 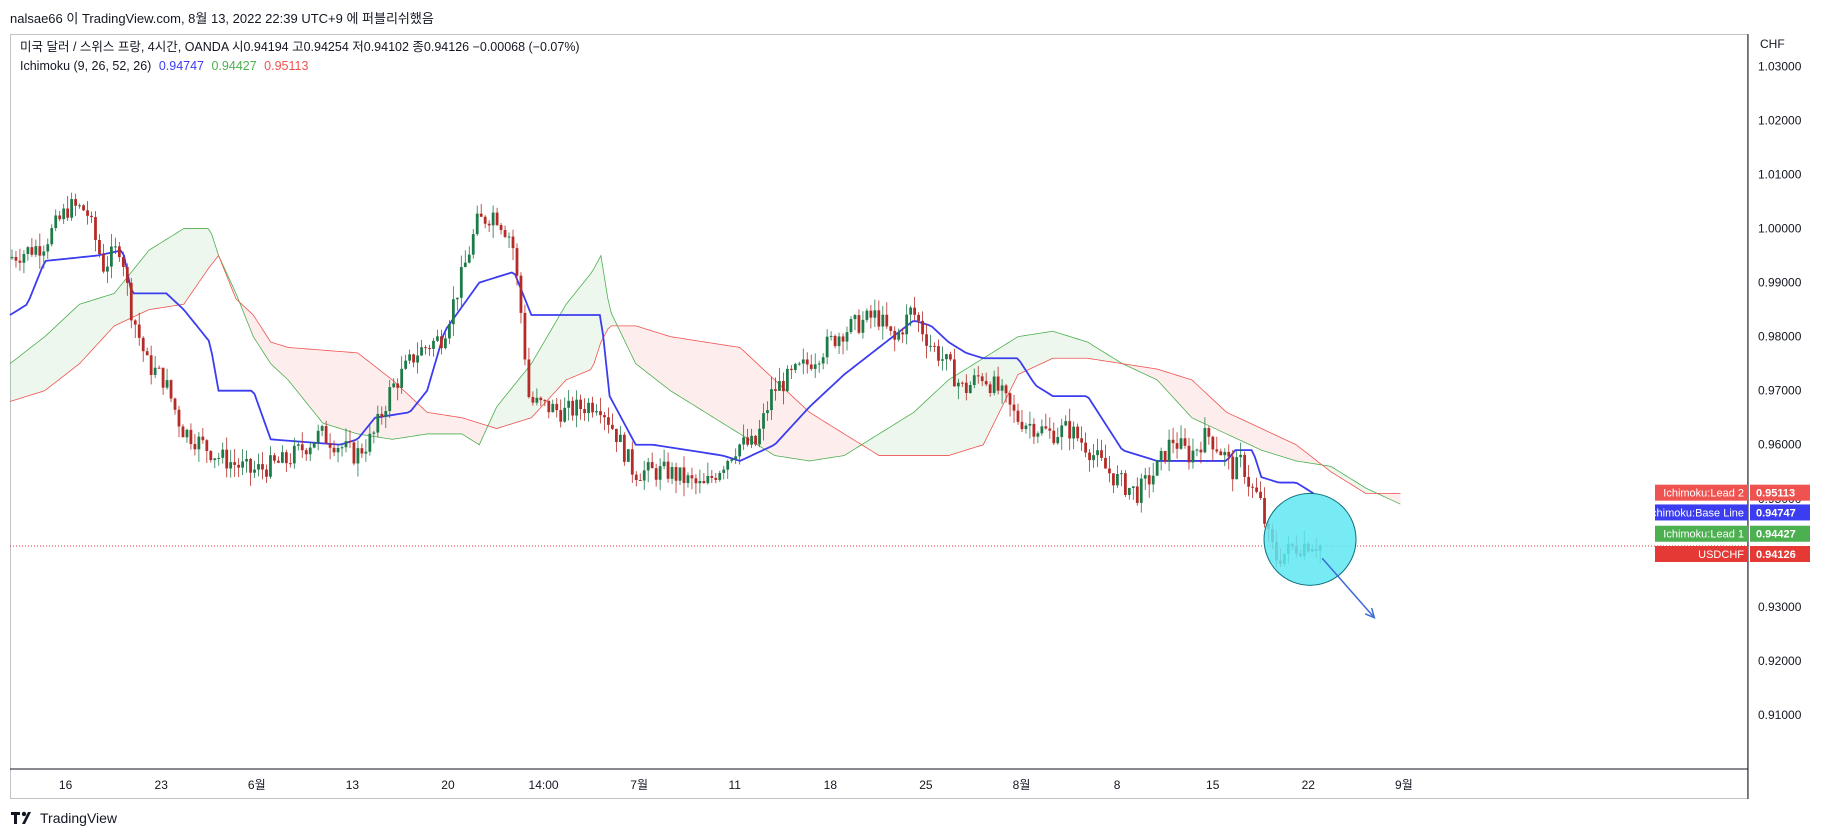 What do you see at coordinates (544, 785) in the screenshot?
I see `time-tick-label: 14:00` at bounding box center [544, 785].